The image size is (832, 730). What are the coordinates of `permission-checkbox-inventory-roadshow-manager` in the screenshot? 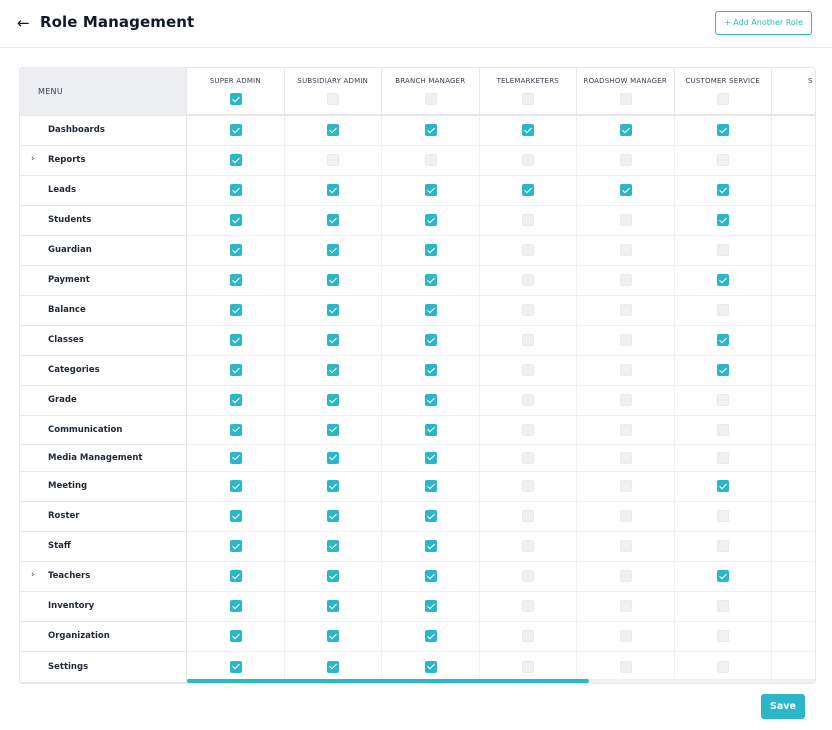 It's located at (625, 606).